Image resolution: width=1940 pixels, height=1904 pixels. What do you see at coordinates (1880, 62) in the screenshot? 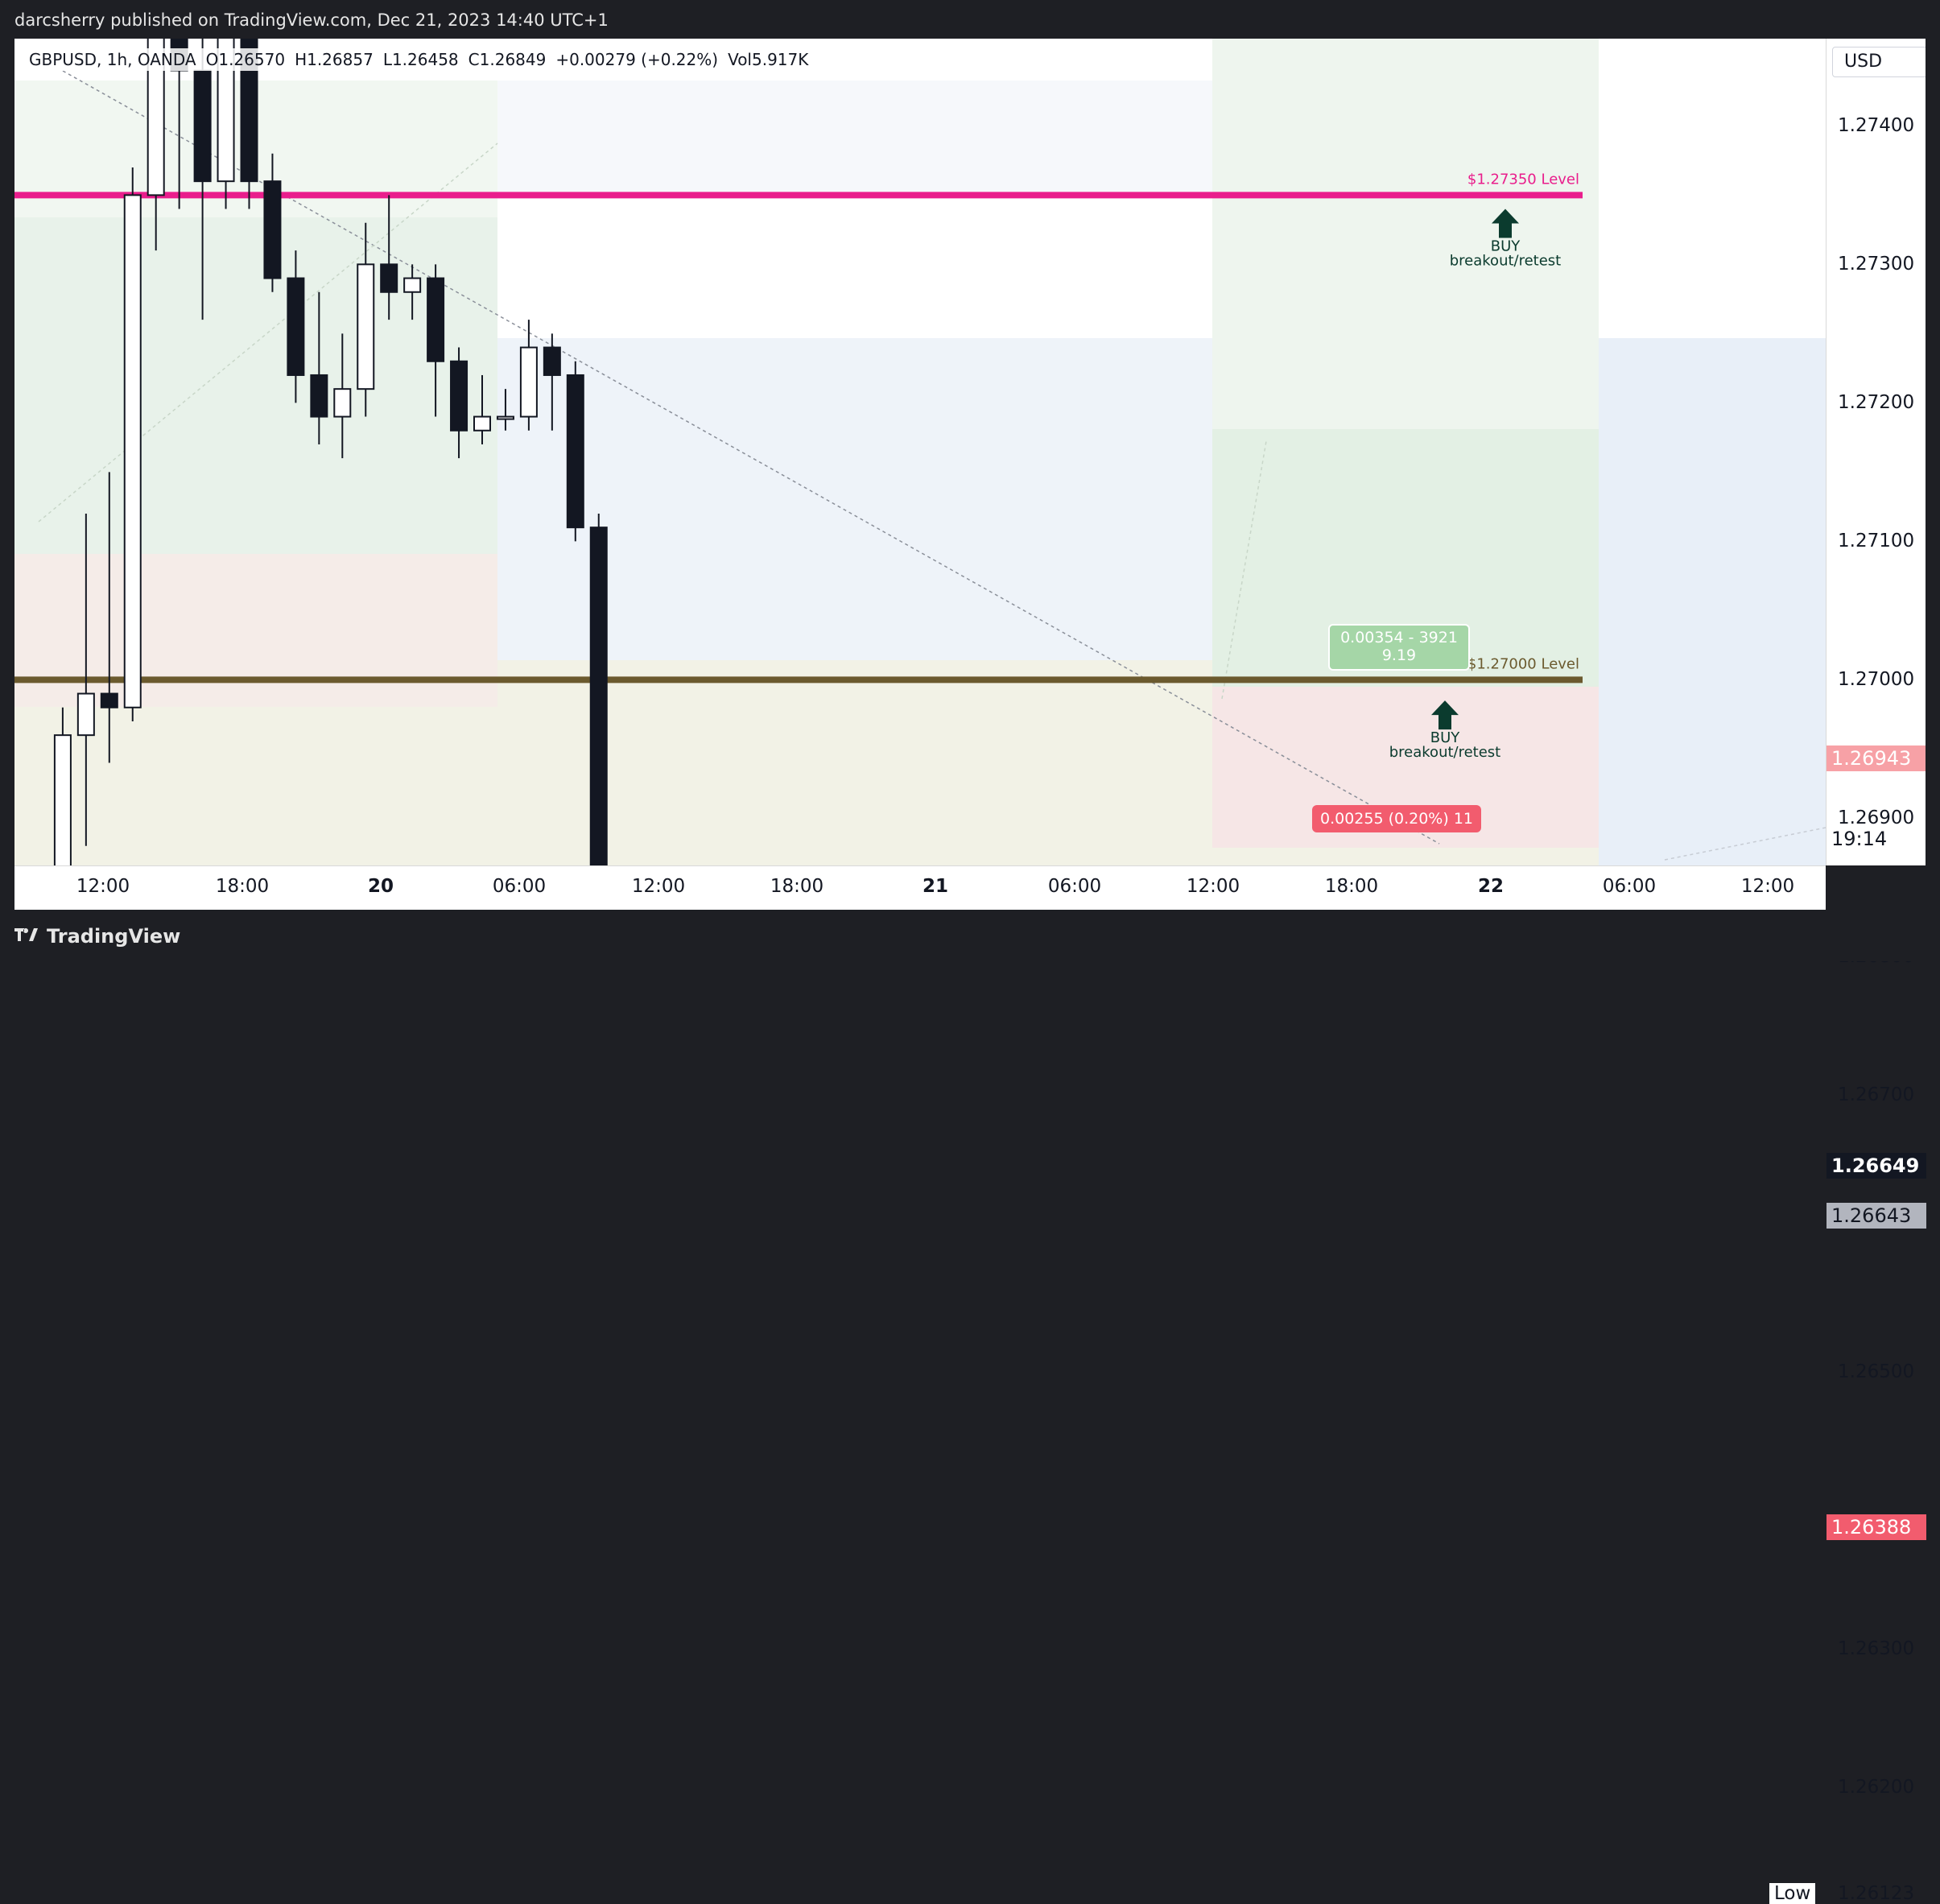
I see `currency-button: USD` at bounding box center [1880, 62].